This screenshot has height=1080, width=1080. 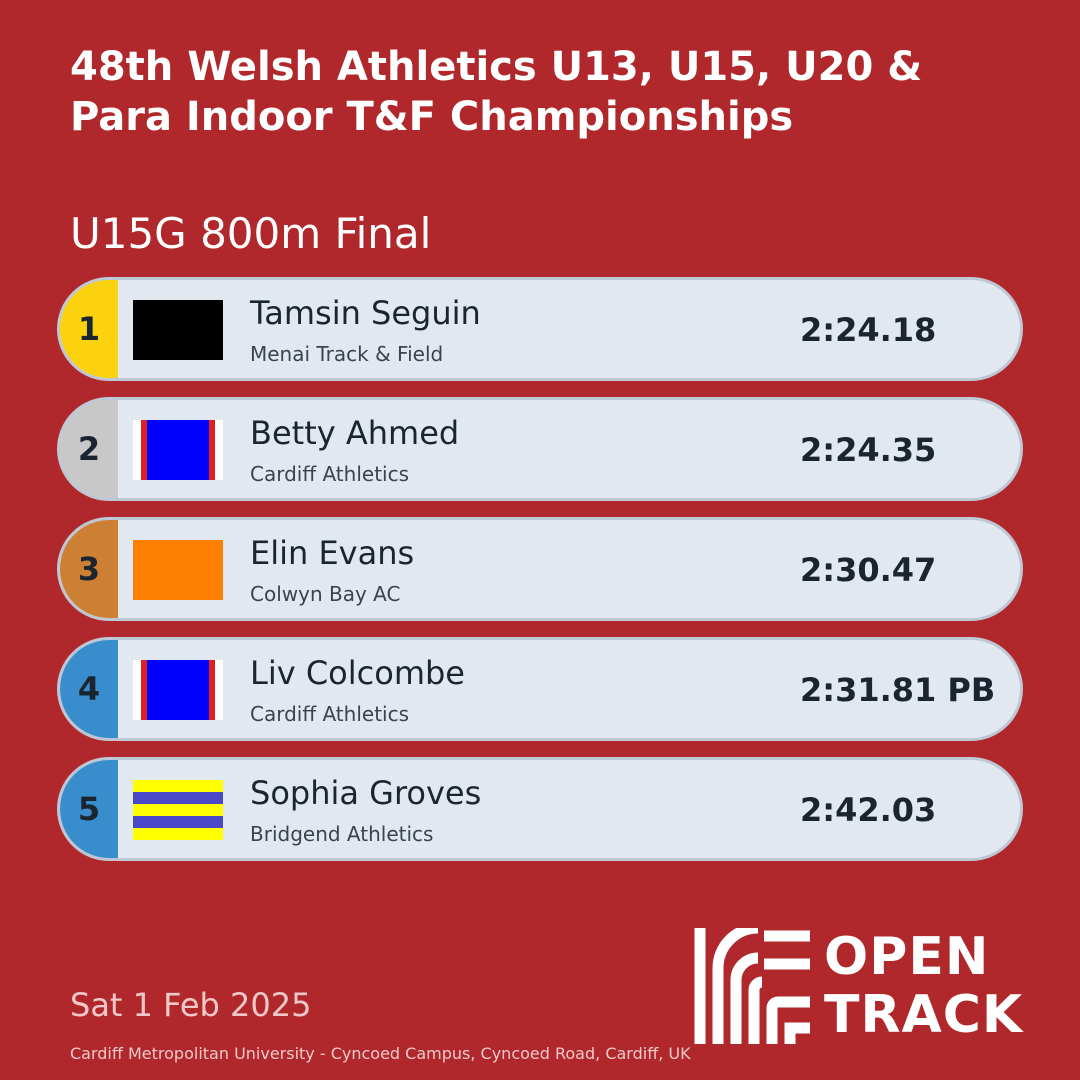 I want to click on result-row-2: 2 Betty Ahmed Cardiff Athletics 2:24.35, so click(x=540, y=449).